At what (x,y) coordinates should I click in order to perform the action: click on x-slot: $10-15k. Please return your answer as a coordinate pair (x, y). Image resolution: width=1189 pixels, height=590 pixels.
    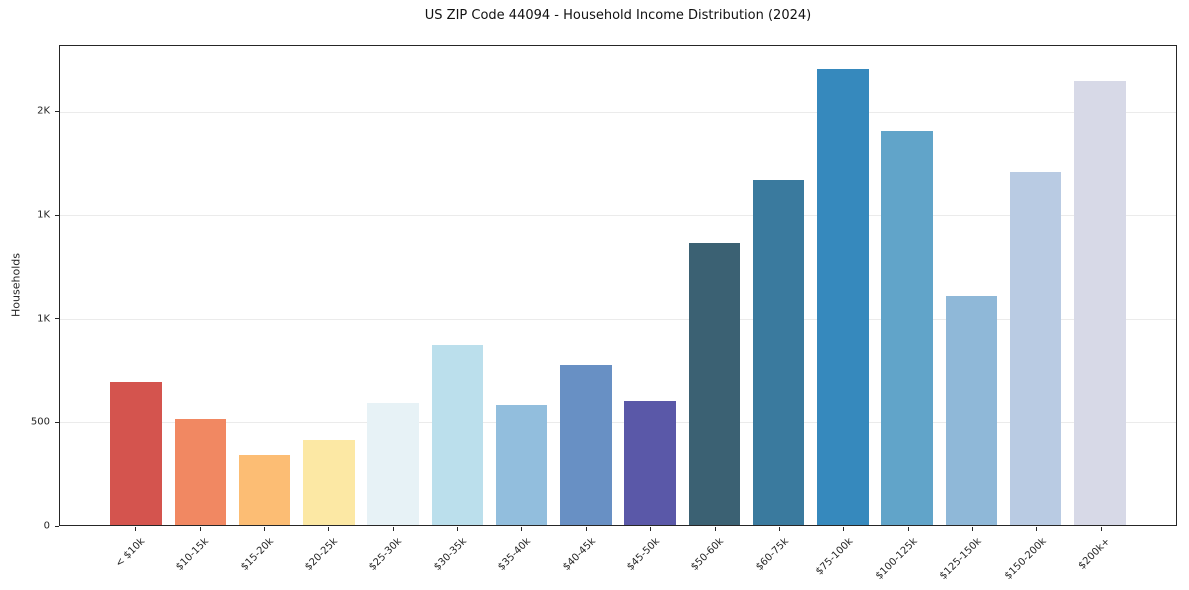
    Looking at the image, I should click on (199, 557).